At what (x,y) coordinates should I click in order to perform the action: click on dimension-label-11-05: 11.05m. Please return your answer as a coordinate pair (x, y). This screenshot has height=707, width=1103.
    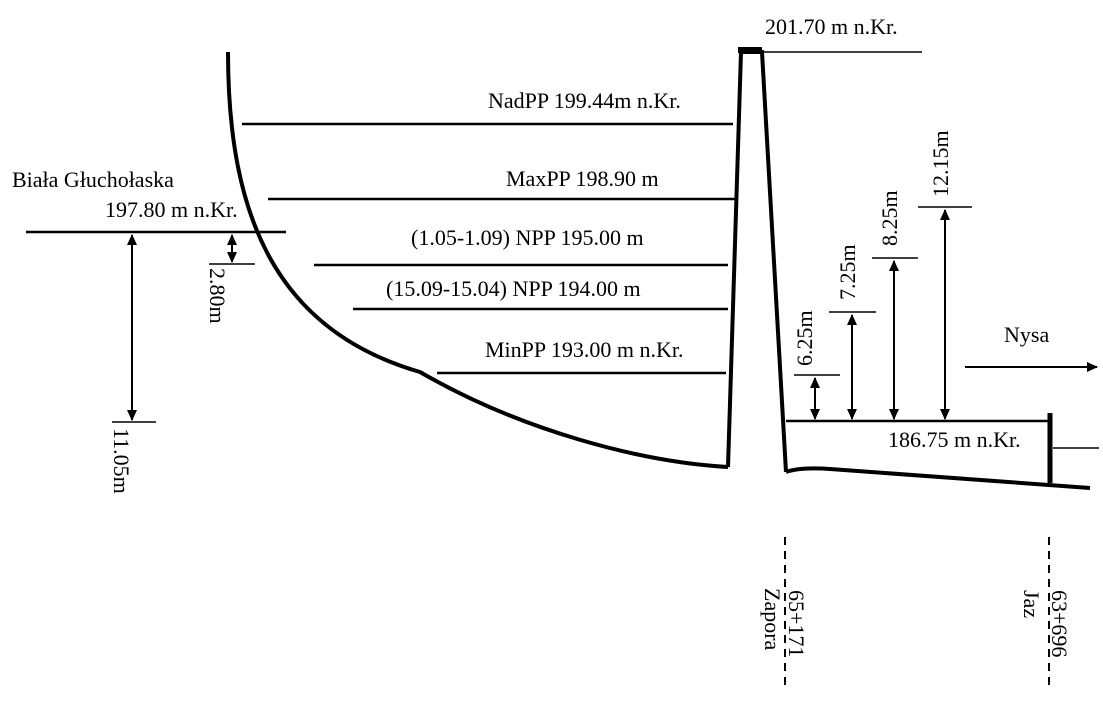
    Looking at the image, I should click on (121, 461).